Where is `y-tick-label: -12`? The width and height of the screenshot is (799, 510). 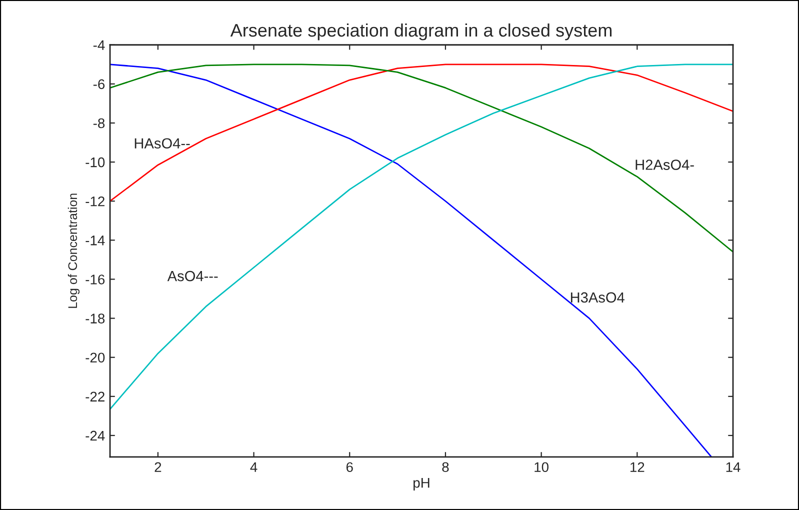 y-tick-label: -12 is located at coordinates (95, 201).